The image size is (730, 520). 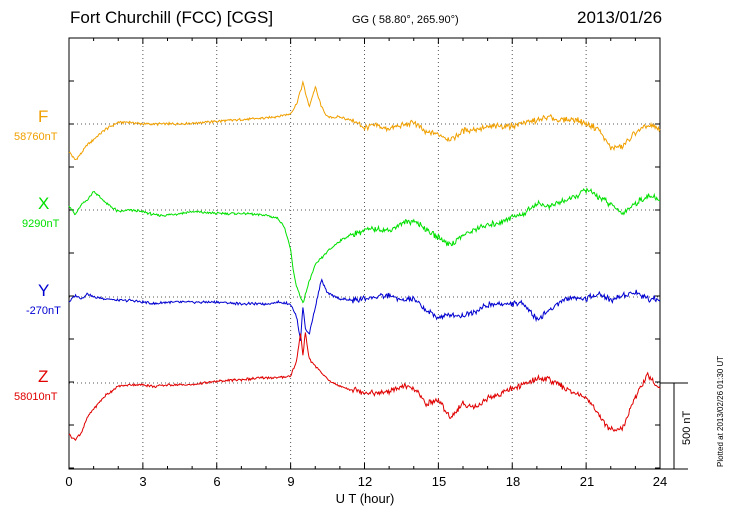 What do you see at coordinates (43, 116) in the screenshot?
I see `series-label-f: F` at bounding box center [43, 116].